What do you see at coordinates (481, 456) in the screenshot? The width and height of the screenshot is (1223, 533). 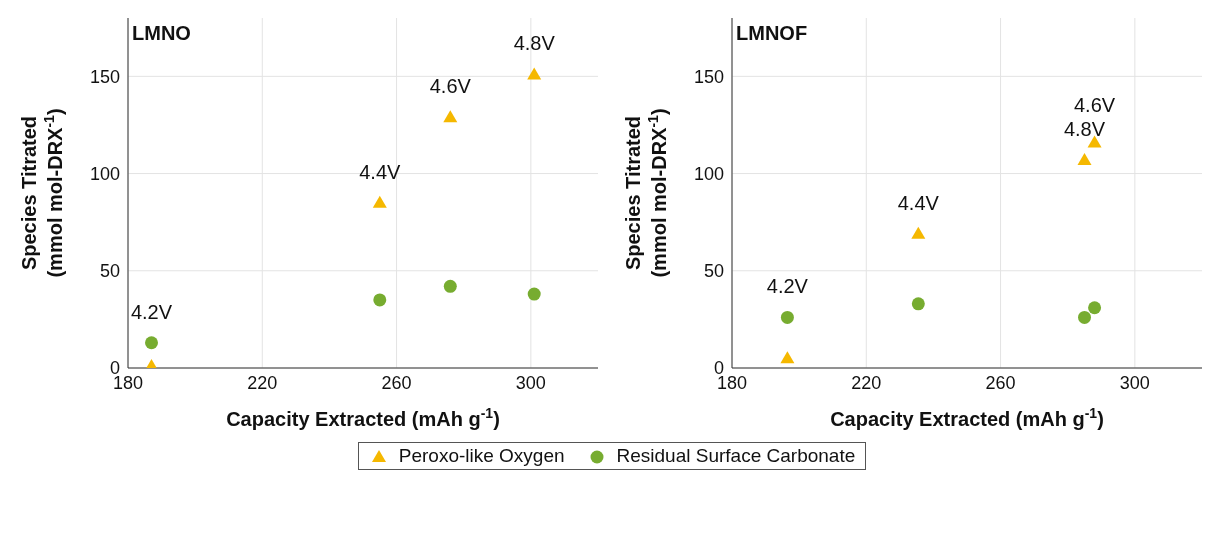 I see `legend-label: Peroxo-like Oxygen` at bounding box center [481, 456].